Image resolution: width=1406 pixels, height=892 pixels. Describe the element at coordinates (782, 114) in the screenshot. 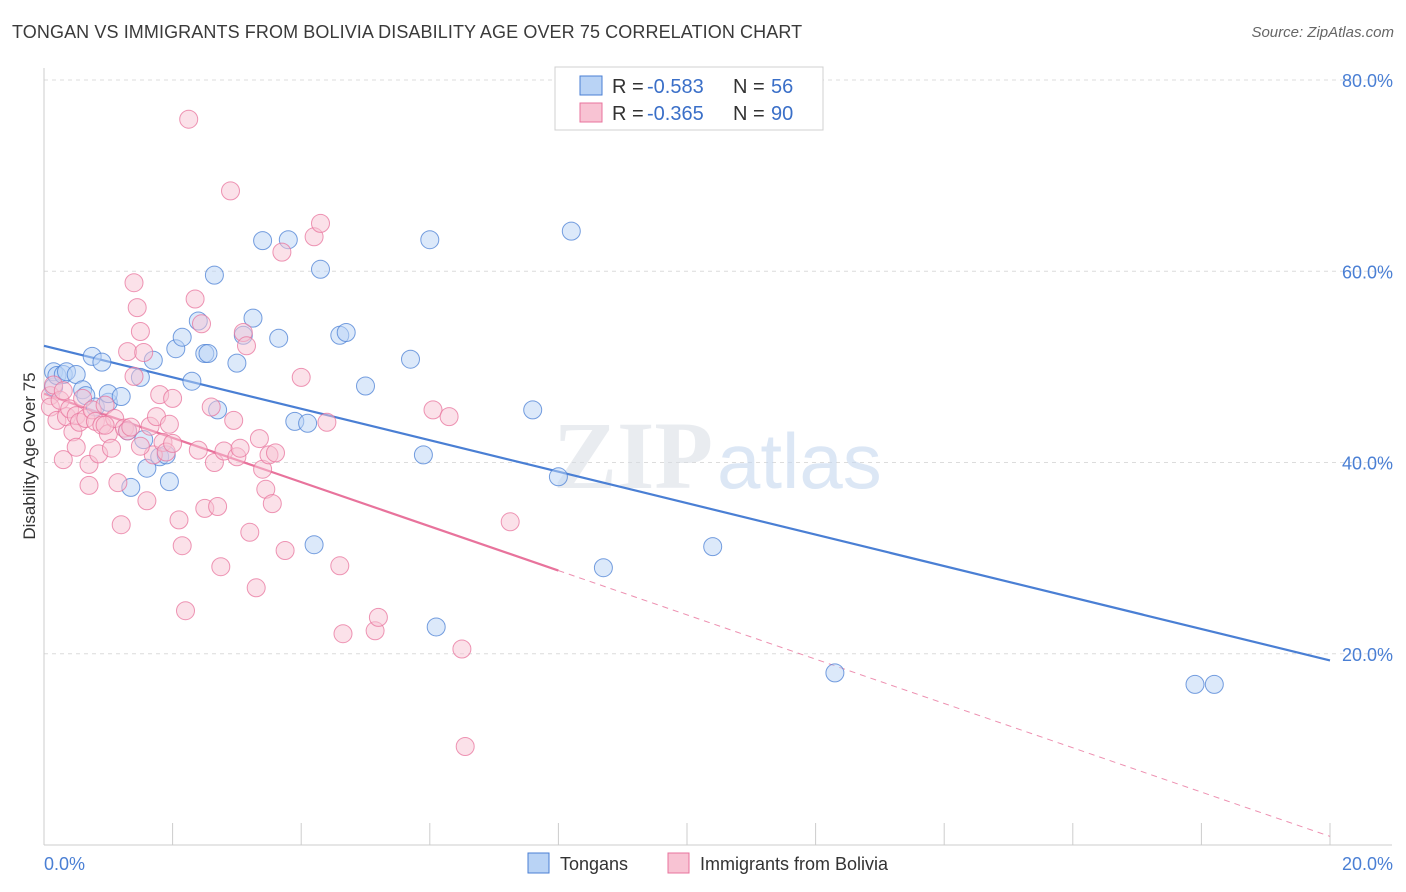

I see `legend-n-value-2: 90` at that location.